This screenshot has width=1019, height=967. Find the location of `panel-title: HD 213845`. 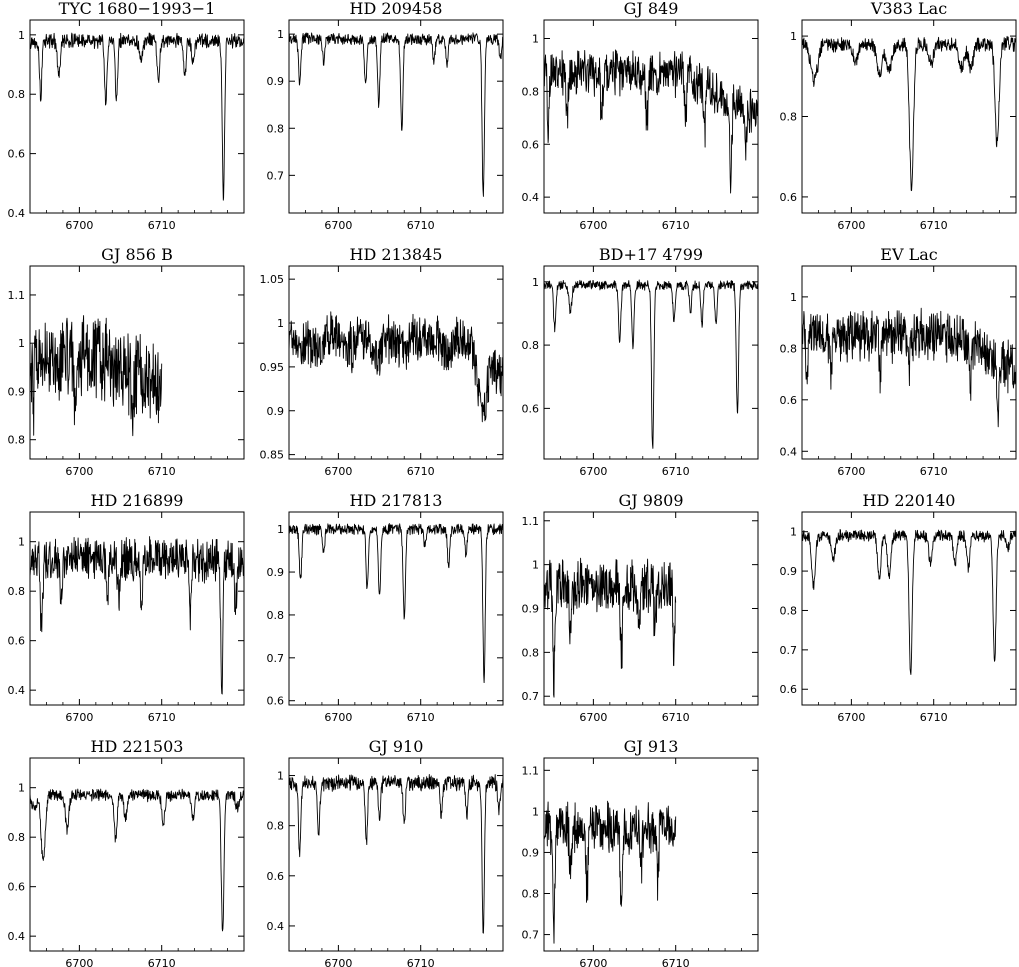

panel-title: HD 213845 is located at coordinates (396, 254).